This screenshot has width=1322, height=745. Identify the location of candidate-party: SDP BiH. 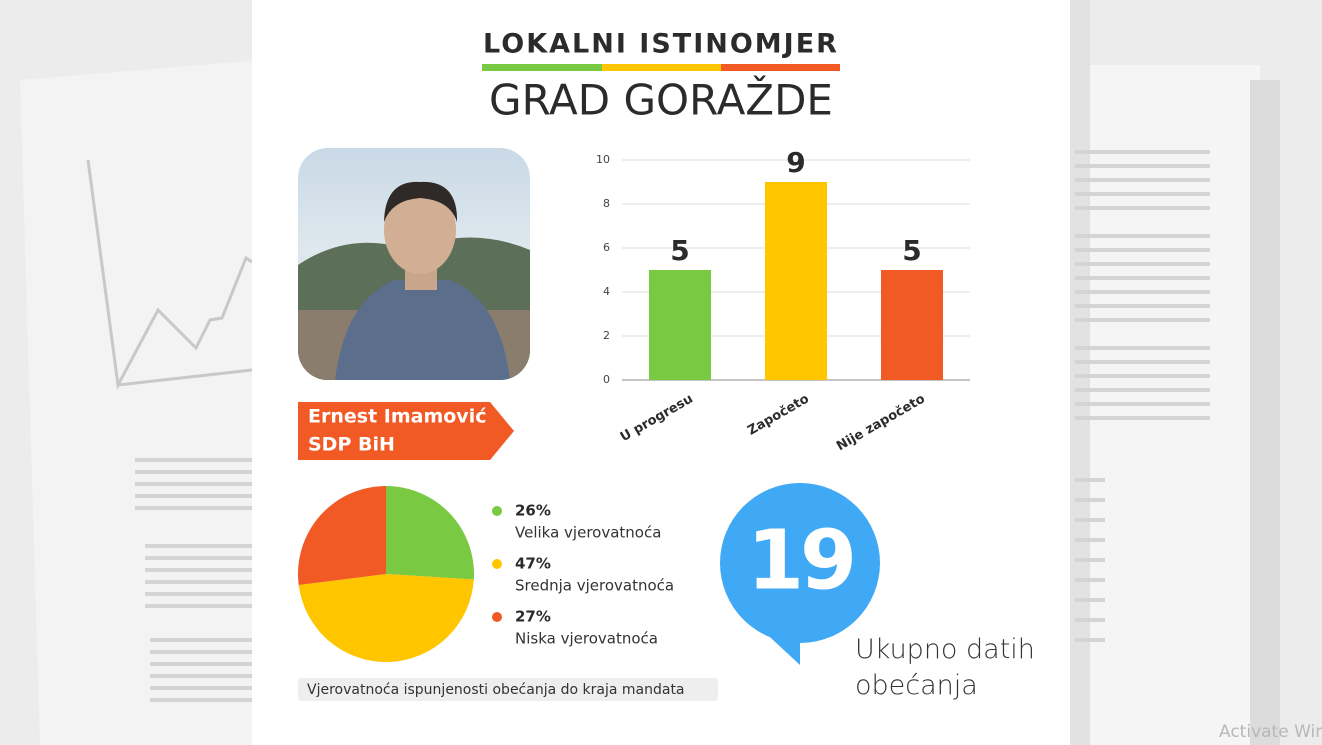
(351, 445).